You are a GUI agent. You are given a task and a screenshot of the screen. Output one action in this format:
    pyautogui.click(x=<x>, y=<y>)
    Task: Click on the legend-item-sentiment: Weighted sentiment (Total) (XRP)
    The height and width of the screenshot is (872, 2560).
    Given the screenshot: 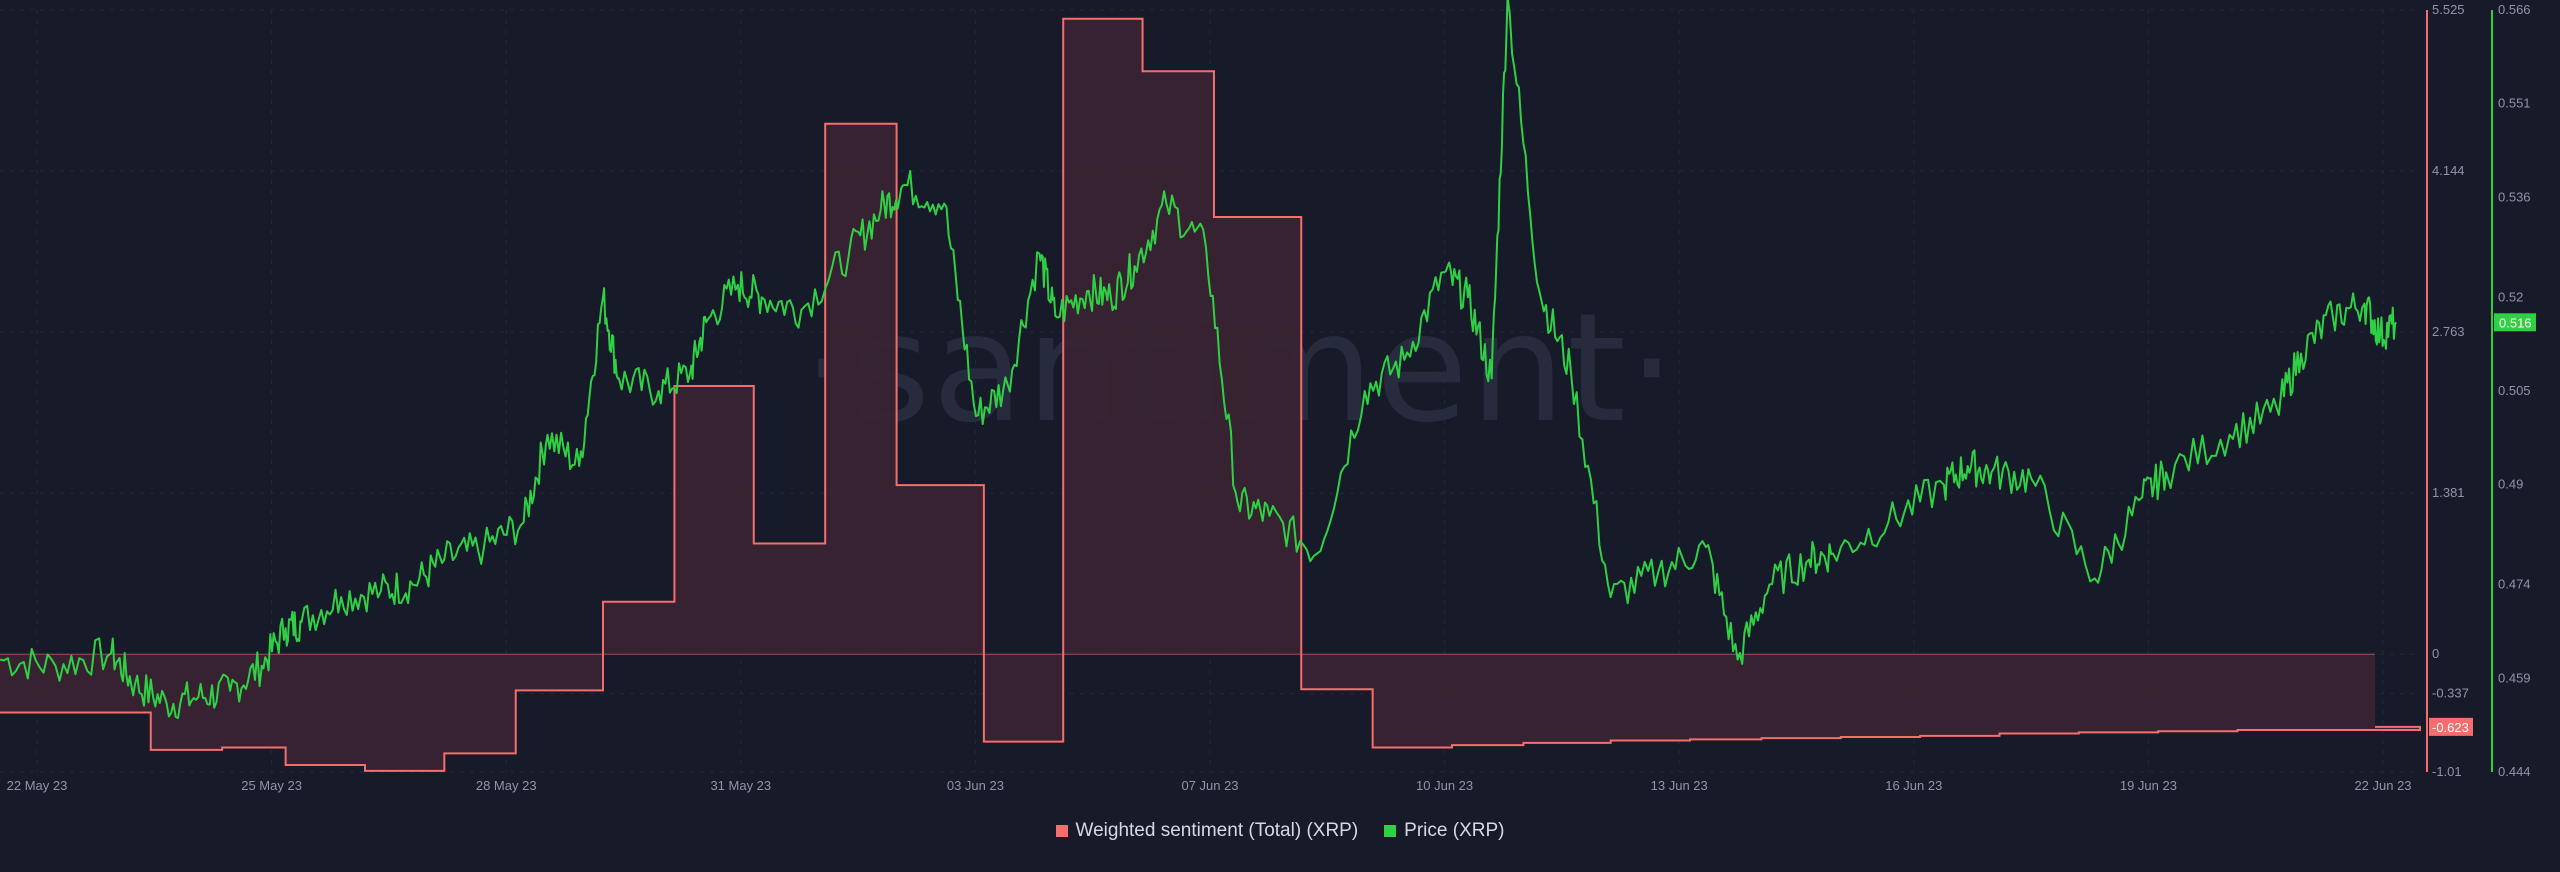 What is the action you would take?
    pyautogui.click(x=1207, y=831)
    